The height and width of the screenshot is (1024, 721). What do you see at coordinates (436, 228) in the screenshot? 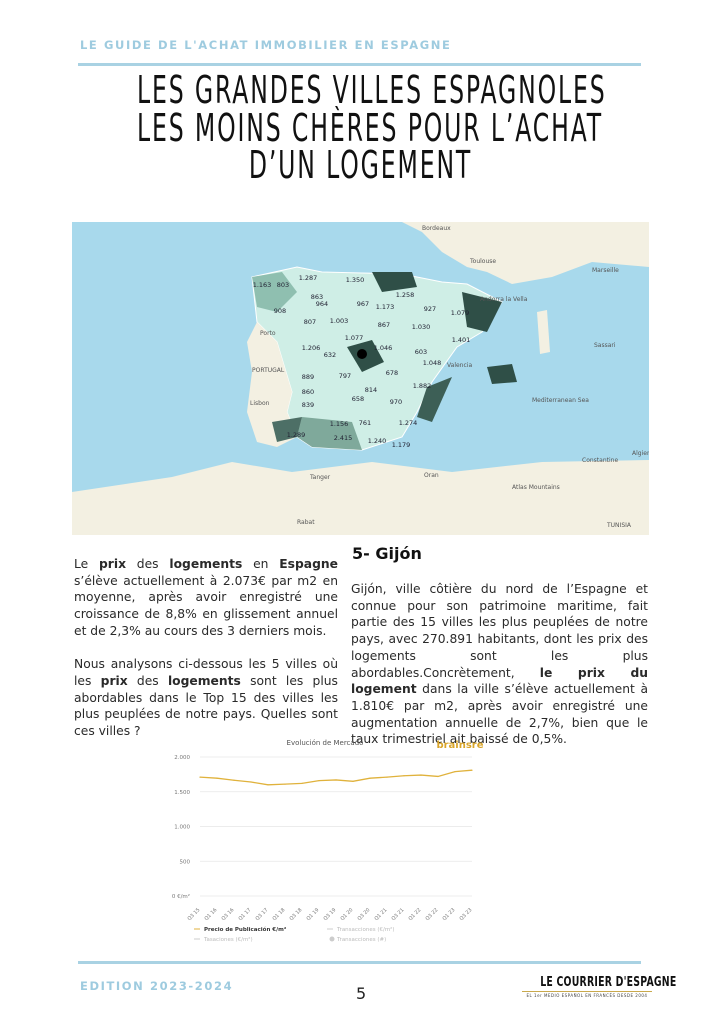
I see `place-label: Bordeaux` at bounding box center [436, 228].